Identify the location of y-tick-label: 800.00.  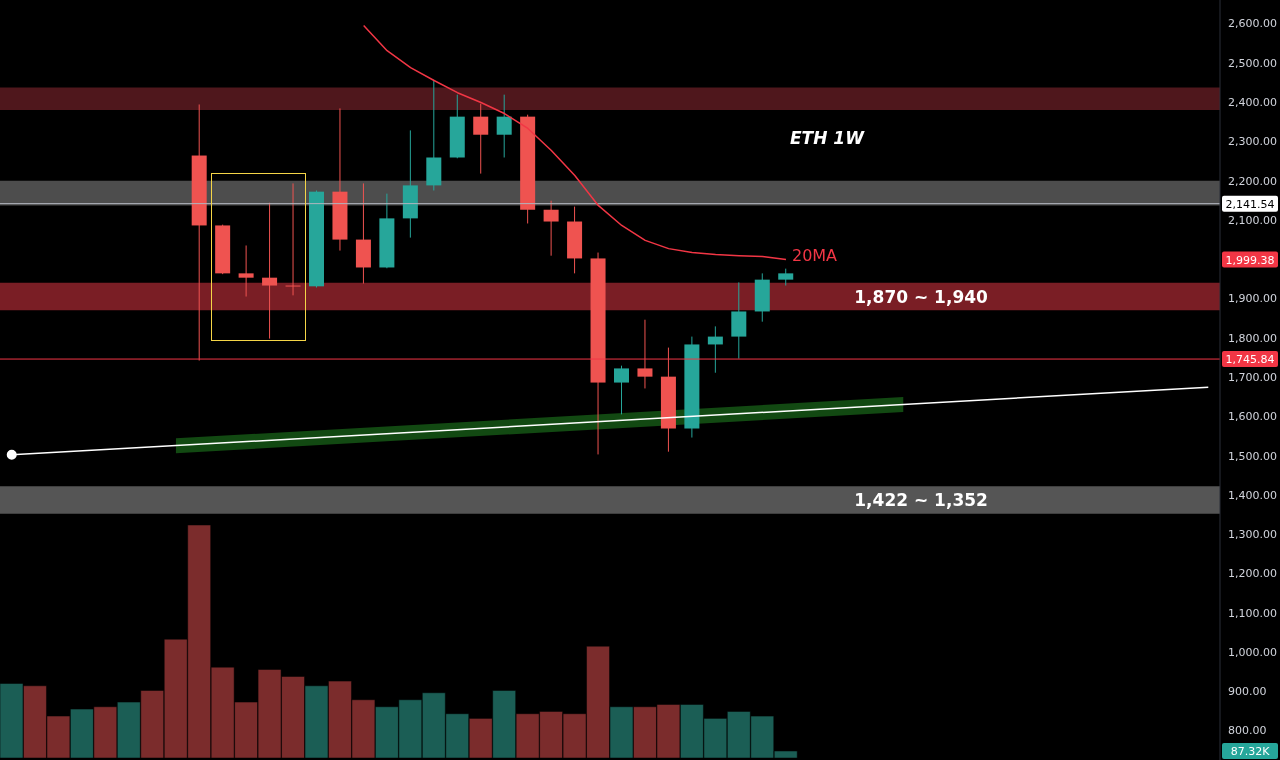
(1247, 731).